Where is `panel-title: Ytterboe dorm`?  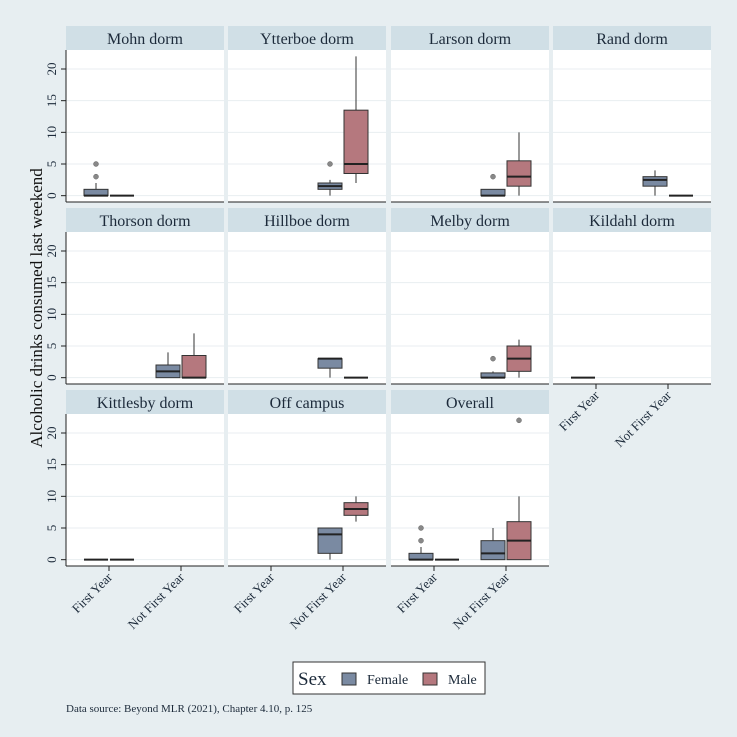
panel-title: Ytterboe dorm is located at coordinates (307, 39).